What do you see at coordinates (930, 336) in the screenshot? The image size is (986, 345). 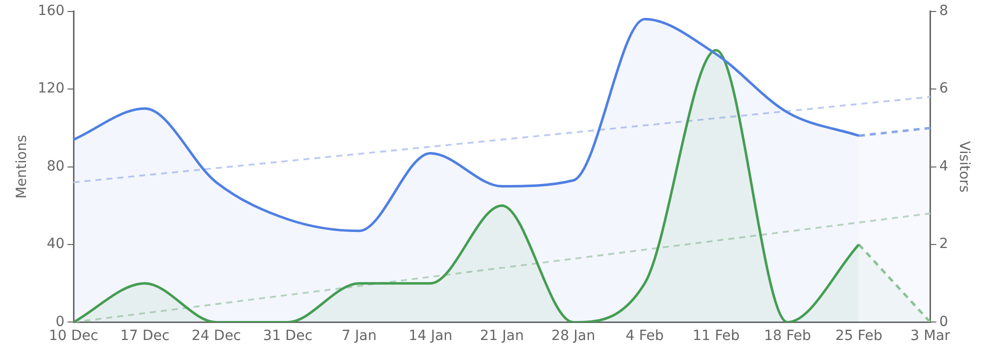 I see `x-tick-label: 3 Mar` at bounding box center [930, 336].